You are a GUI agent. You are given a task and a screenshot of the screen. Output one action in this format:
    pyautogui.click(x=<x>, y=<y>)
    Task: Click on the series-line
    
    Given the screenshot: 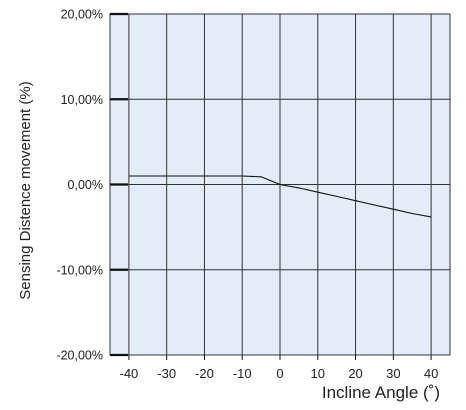 What is the action you would take?
    pyautogui.click(x=280, y=196)
    